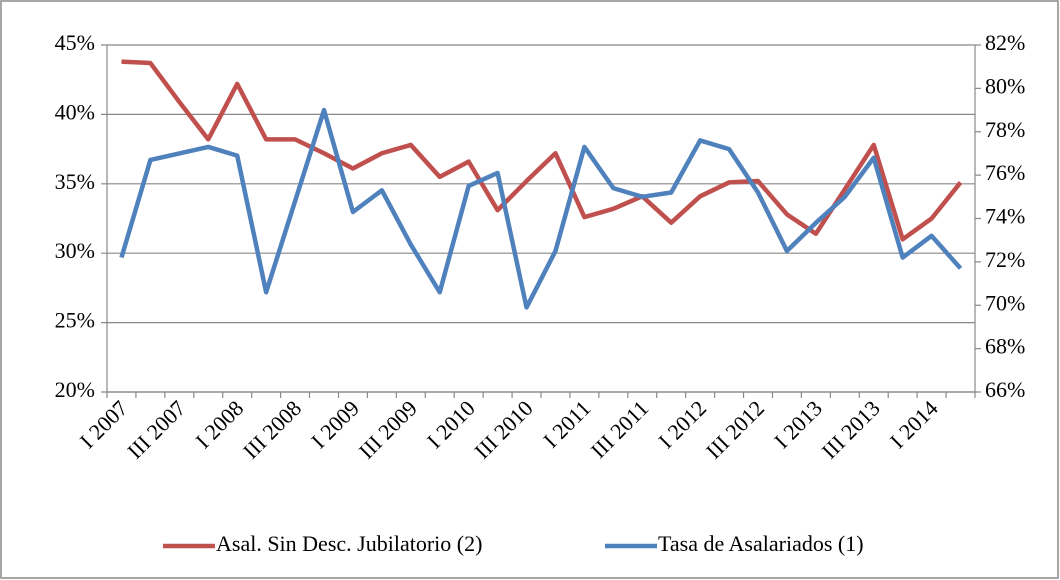 The image size is (1060, 580). I want to click on y2-tick-label: 80%, so click(1005, 85).